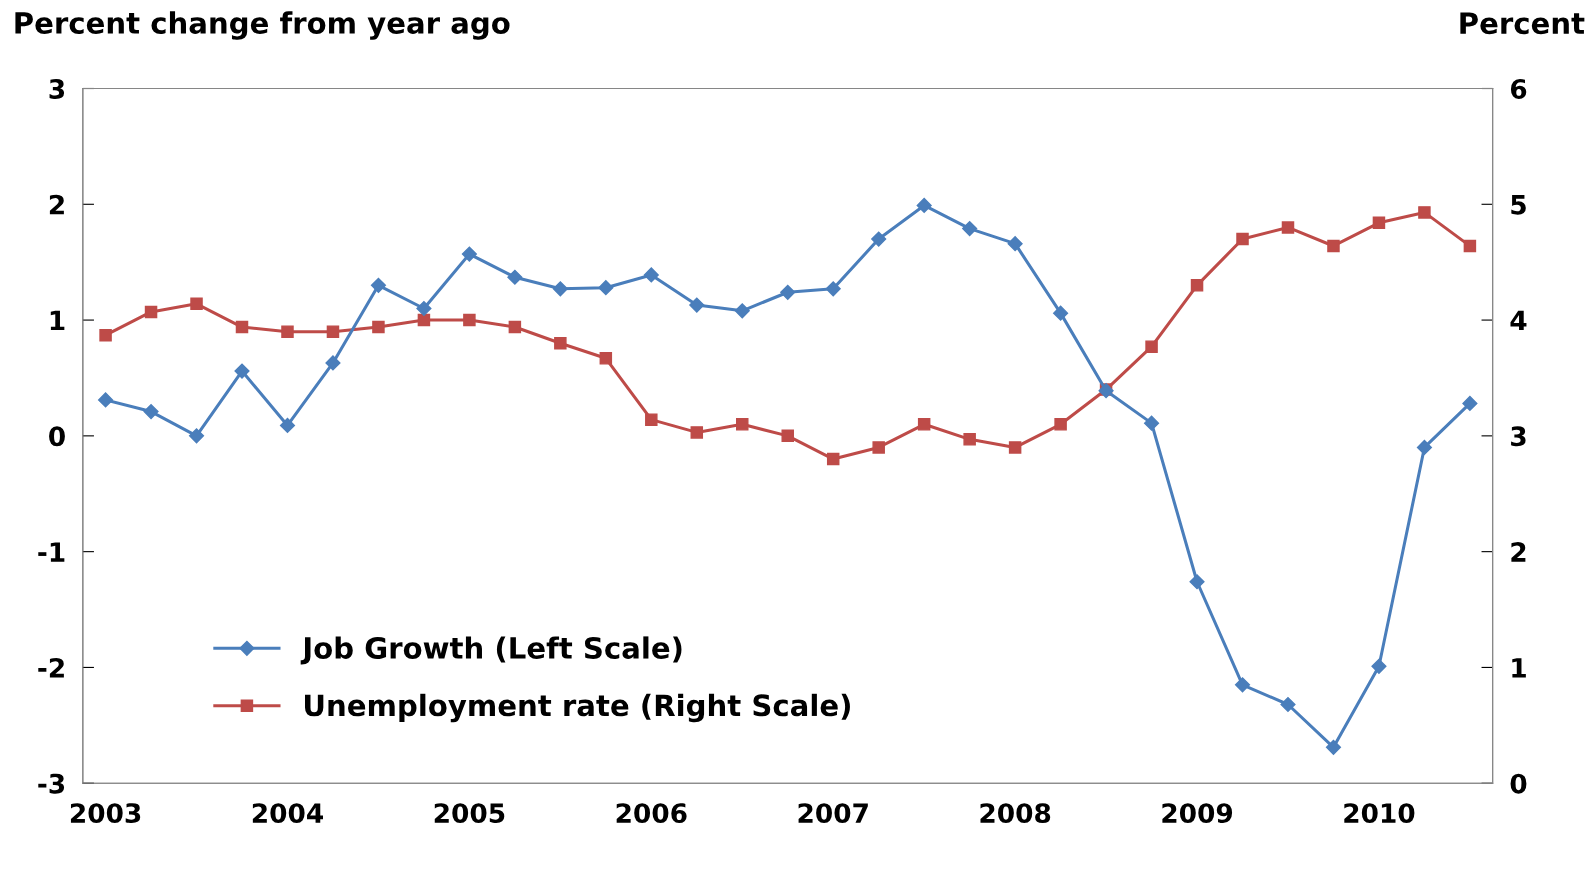 The image size is (1593, 885). What do you see at coordinates (1197, 813) in the screenshot?
I see `x-tick-label: 2009` at bounding box center [1197, 813].